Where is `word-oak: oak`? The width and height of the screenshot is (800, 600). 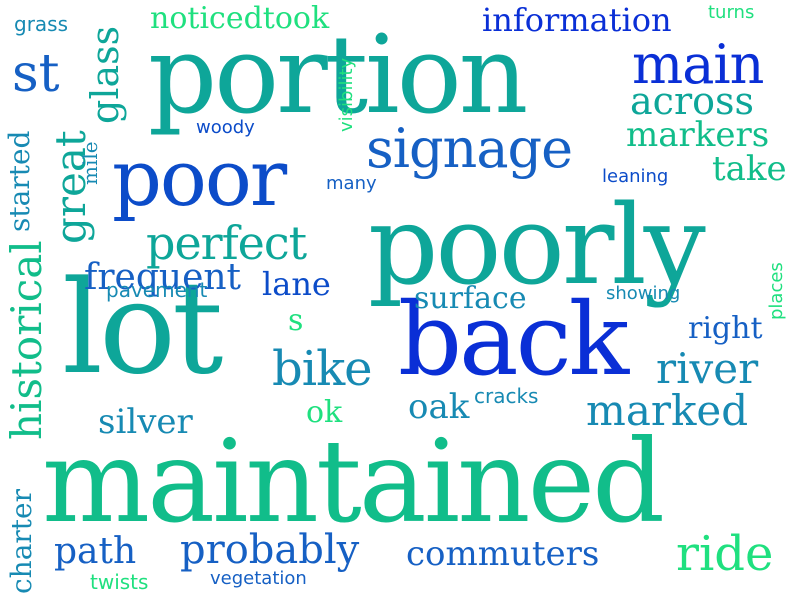 word-oak: oak is located at coordinates (439, 407).